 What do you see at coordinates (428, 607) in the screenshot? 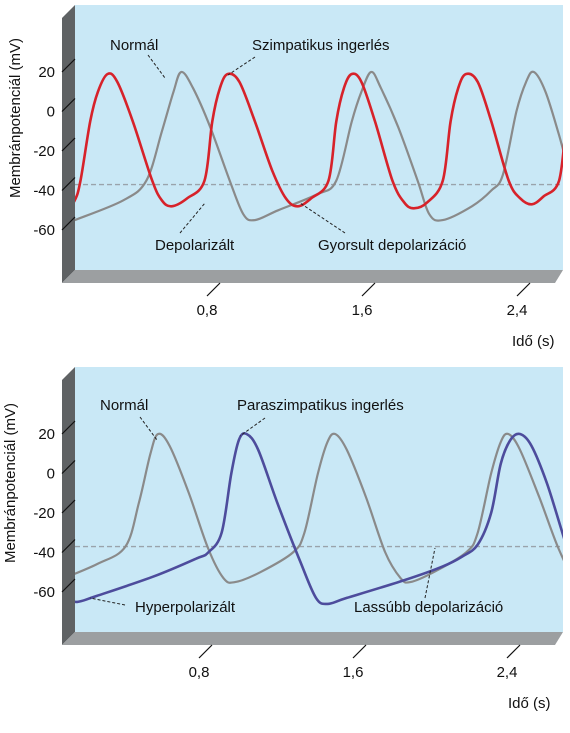
I see `annotation-slower: Lassúbb depolarizáció` at bounding box center [428, 607].